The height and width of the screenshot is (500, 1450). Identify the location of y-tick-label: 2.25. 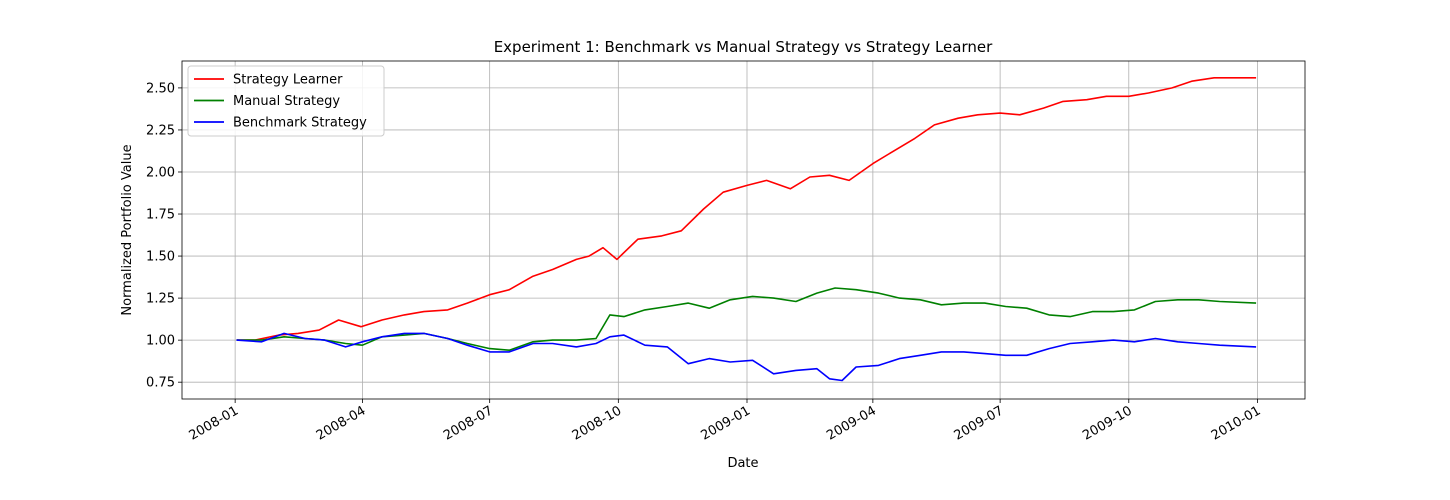
(160, 130).